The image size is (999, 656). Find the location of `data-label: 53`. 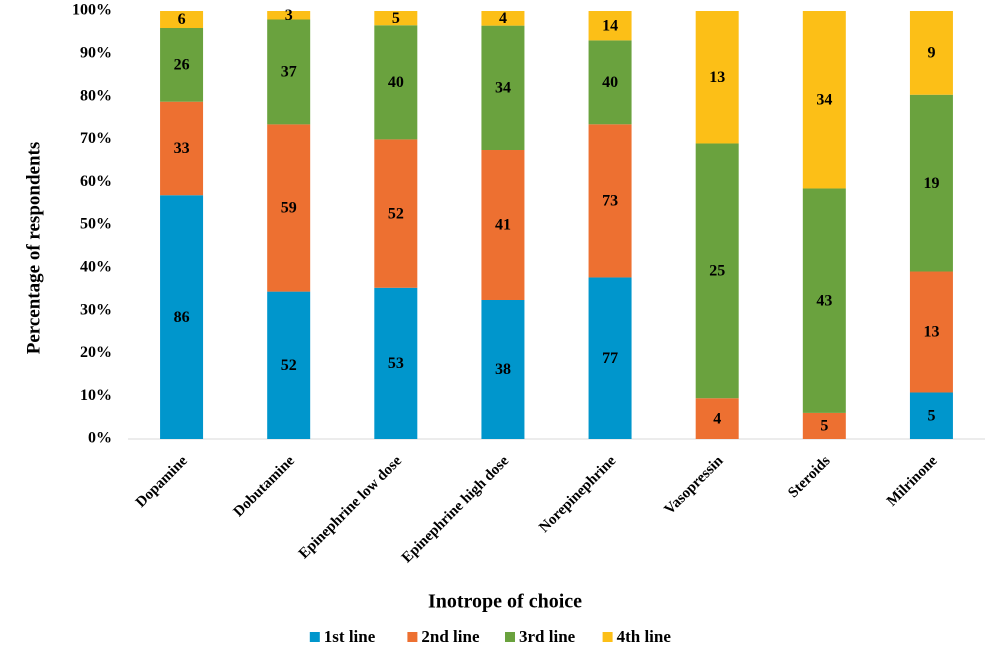

data-label: 53 is located at coordinates (396, 363).